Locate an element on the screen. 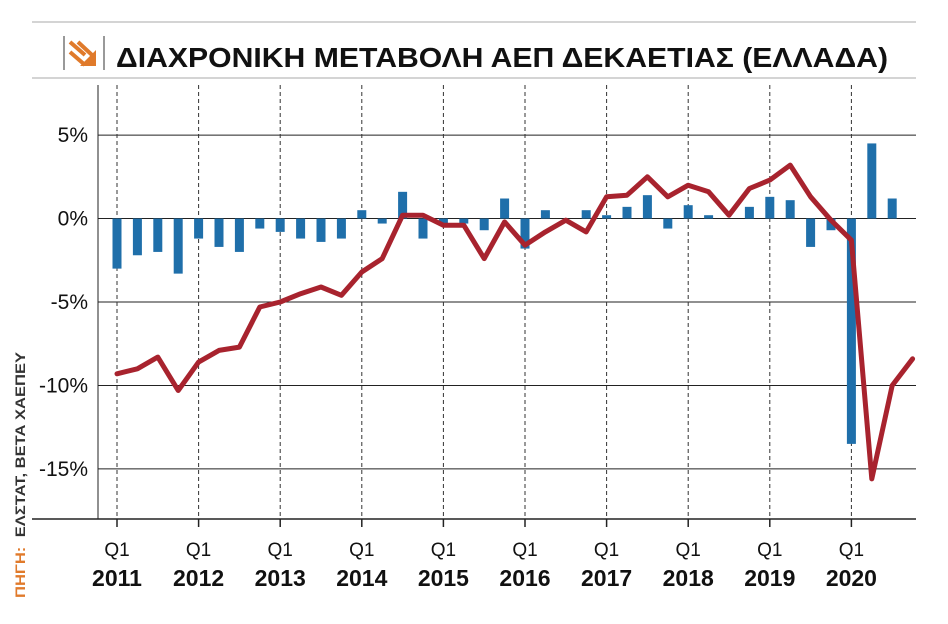 The image size is (948, 624). x-year-label: 2017 is located at coordinates (606, 578).